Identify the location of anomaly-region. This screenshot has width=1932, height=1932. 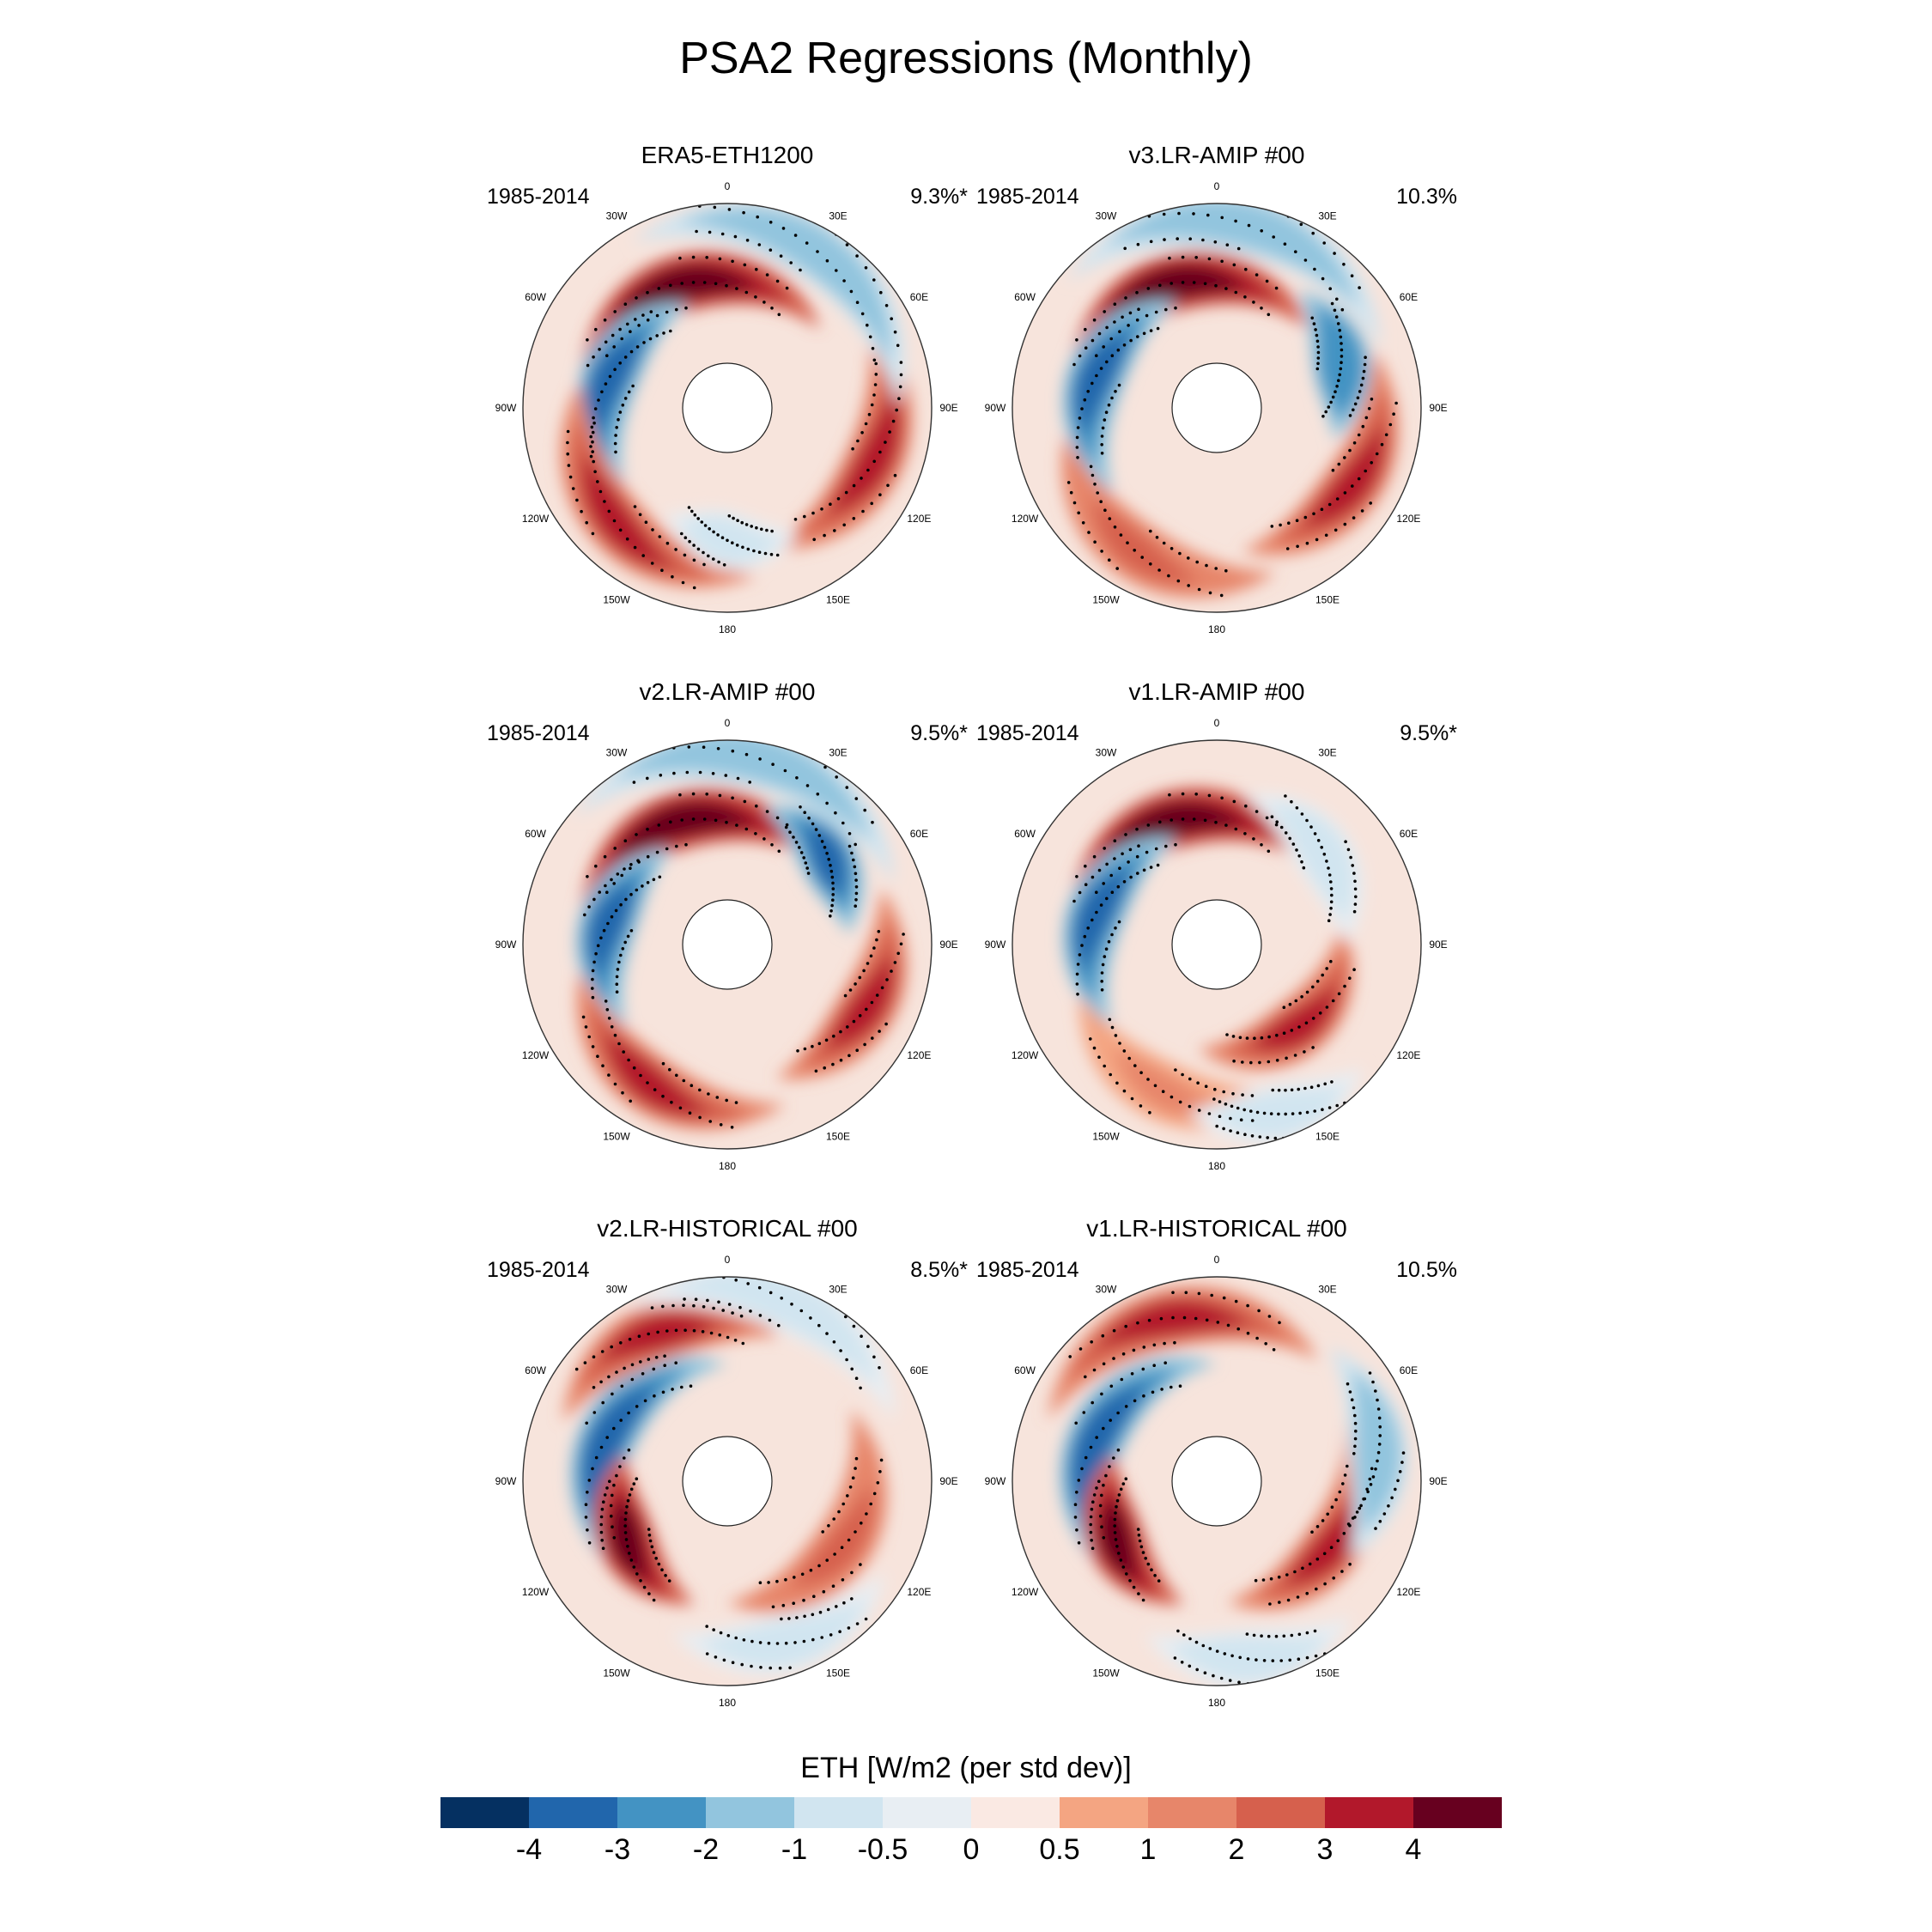
(643, 499).